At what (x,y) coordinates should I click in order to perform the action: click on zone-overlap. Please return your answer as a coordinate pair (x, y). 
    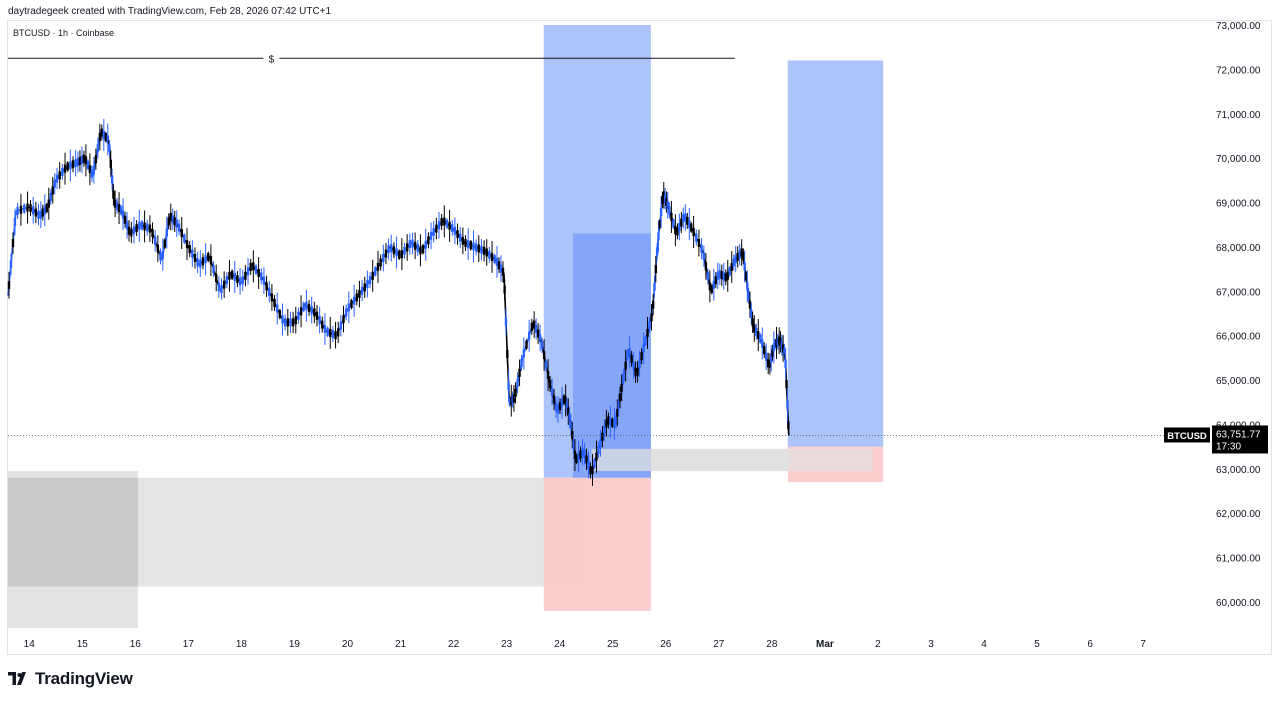
    Looking at the image, I should click on (73, 532).